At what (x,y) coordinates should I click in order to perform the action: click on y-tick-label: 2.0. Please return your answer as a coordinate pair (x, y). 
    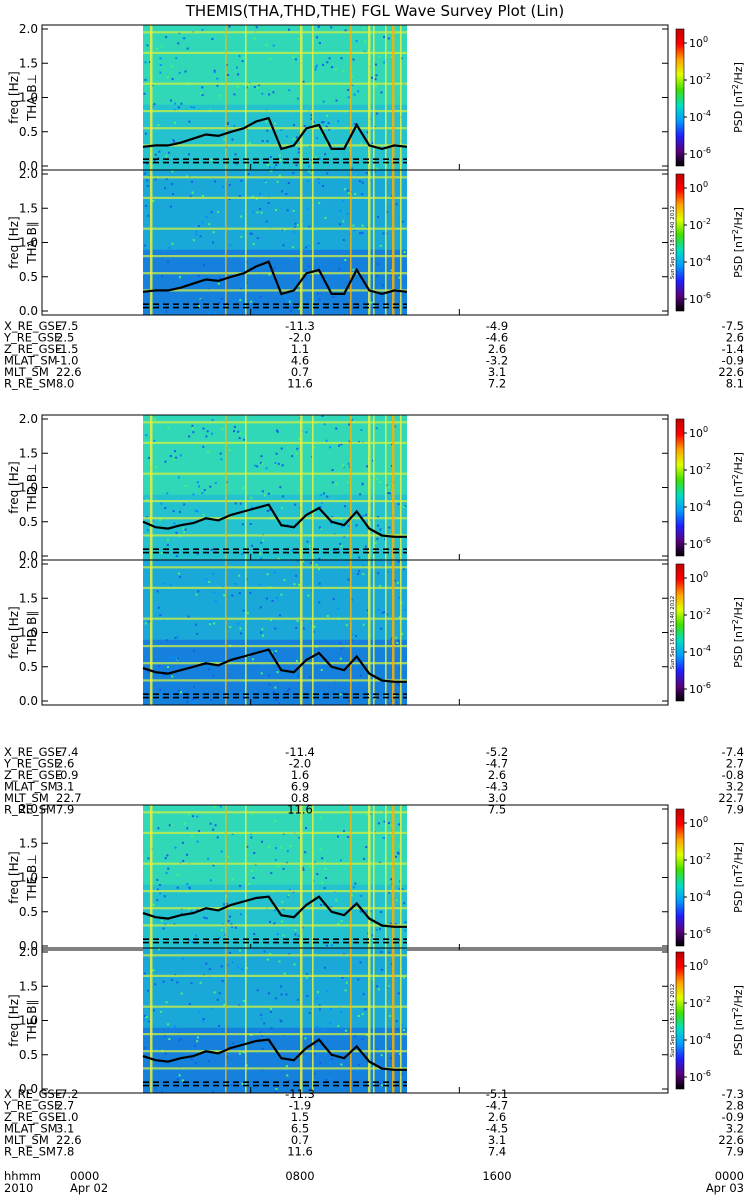
    Looking at the image, I should click on (28, 419).